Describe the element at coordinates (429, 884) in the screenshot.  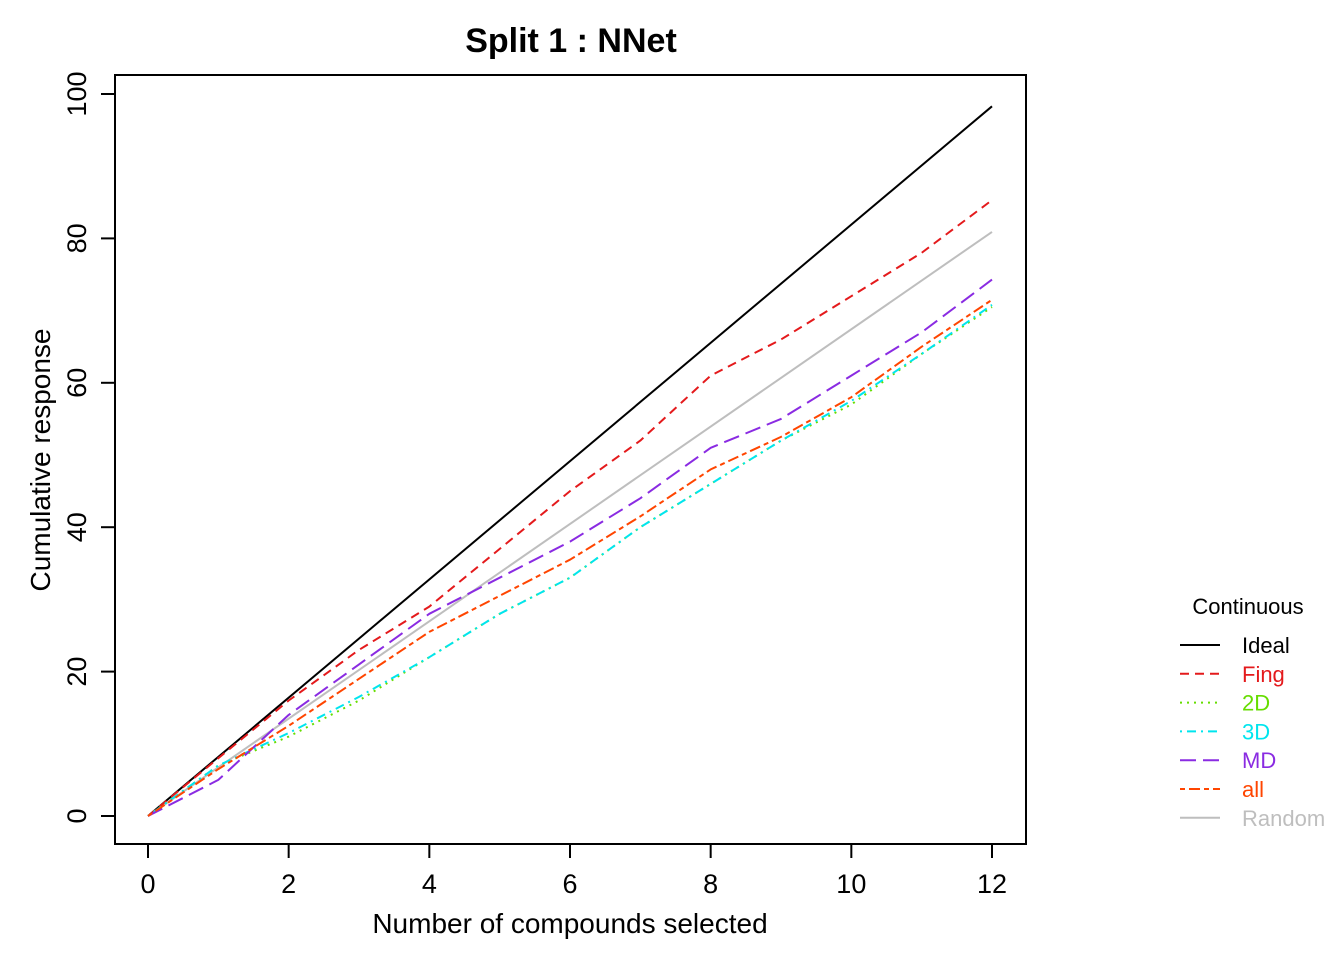
I see `x-tick-label: 4` at that location.